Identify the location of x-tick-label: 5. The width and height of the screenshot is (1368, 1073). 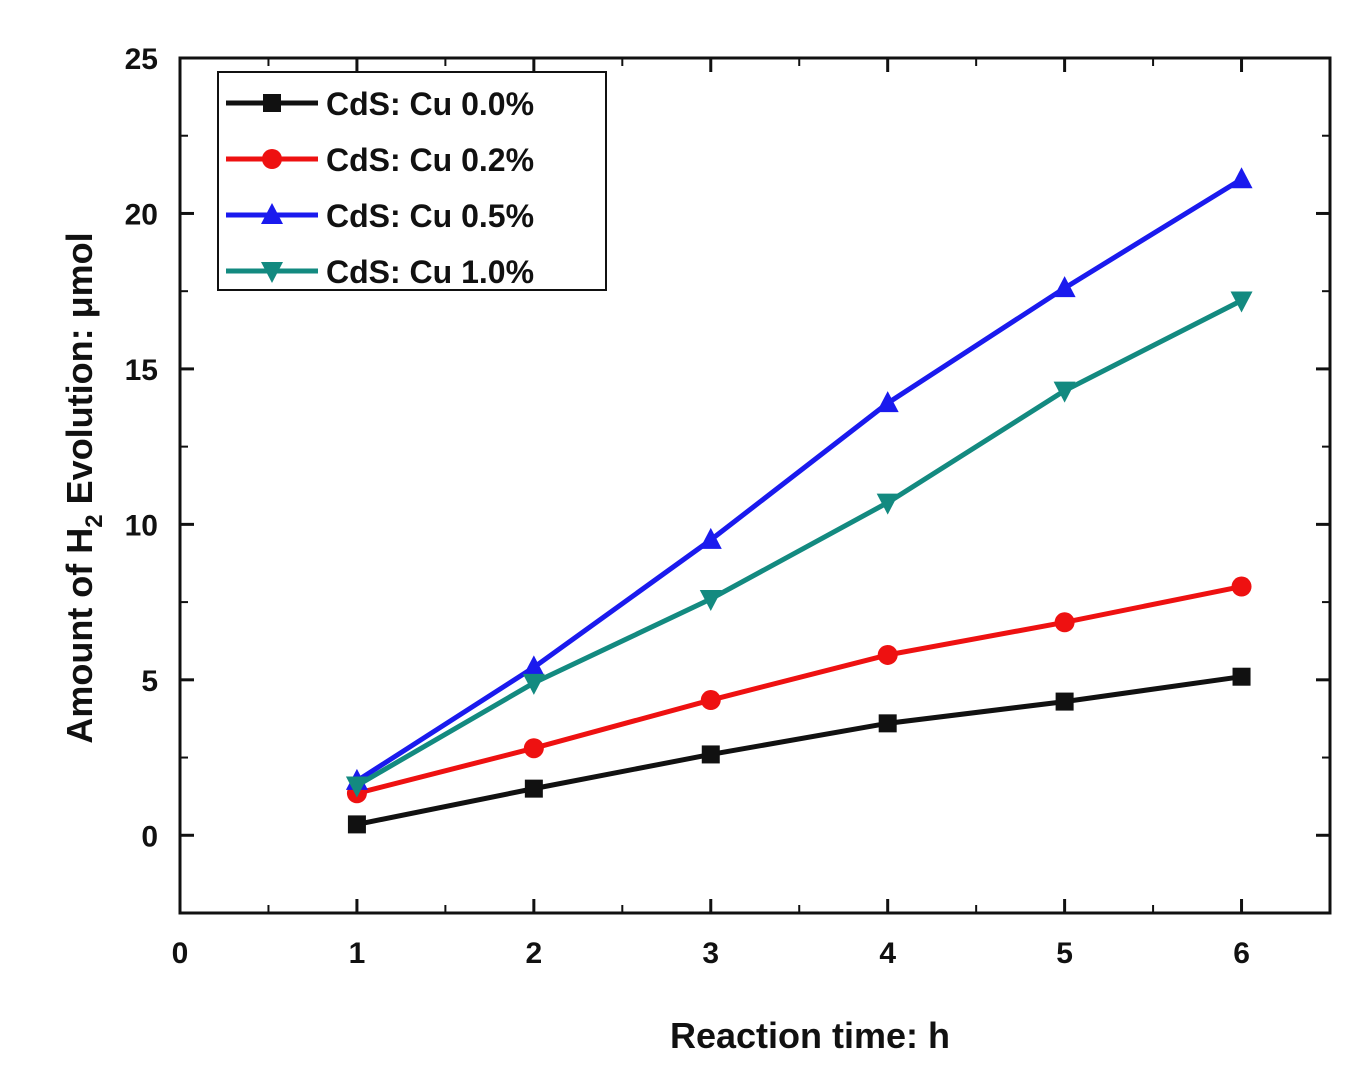
(1064, 953).